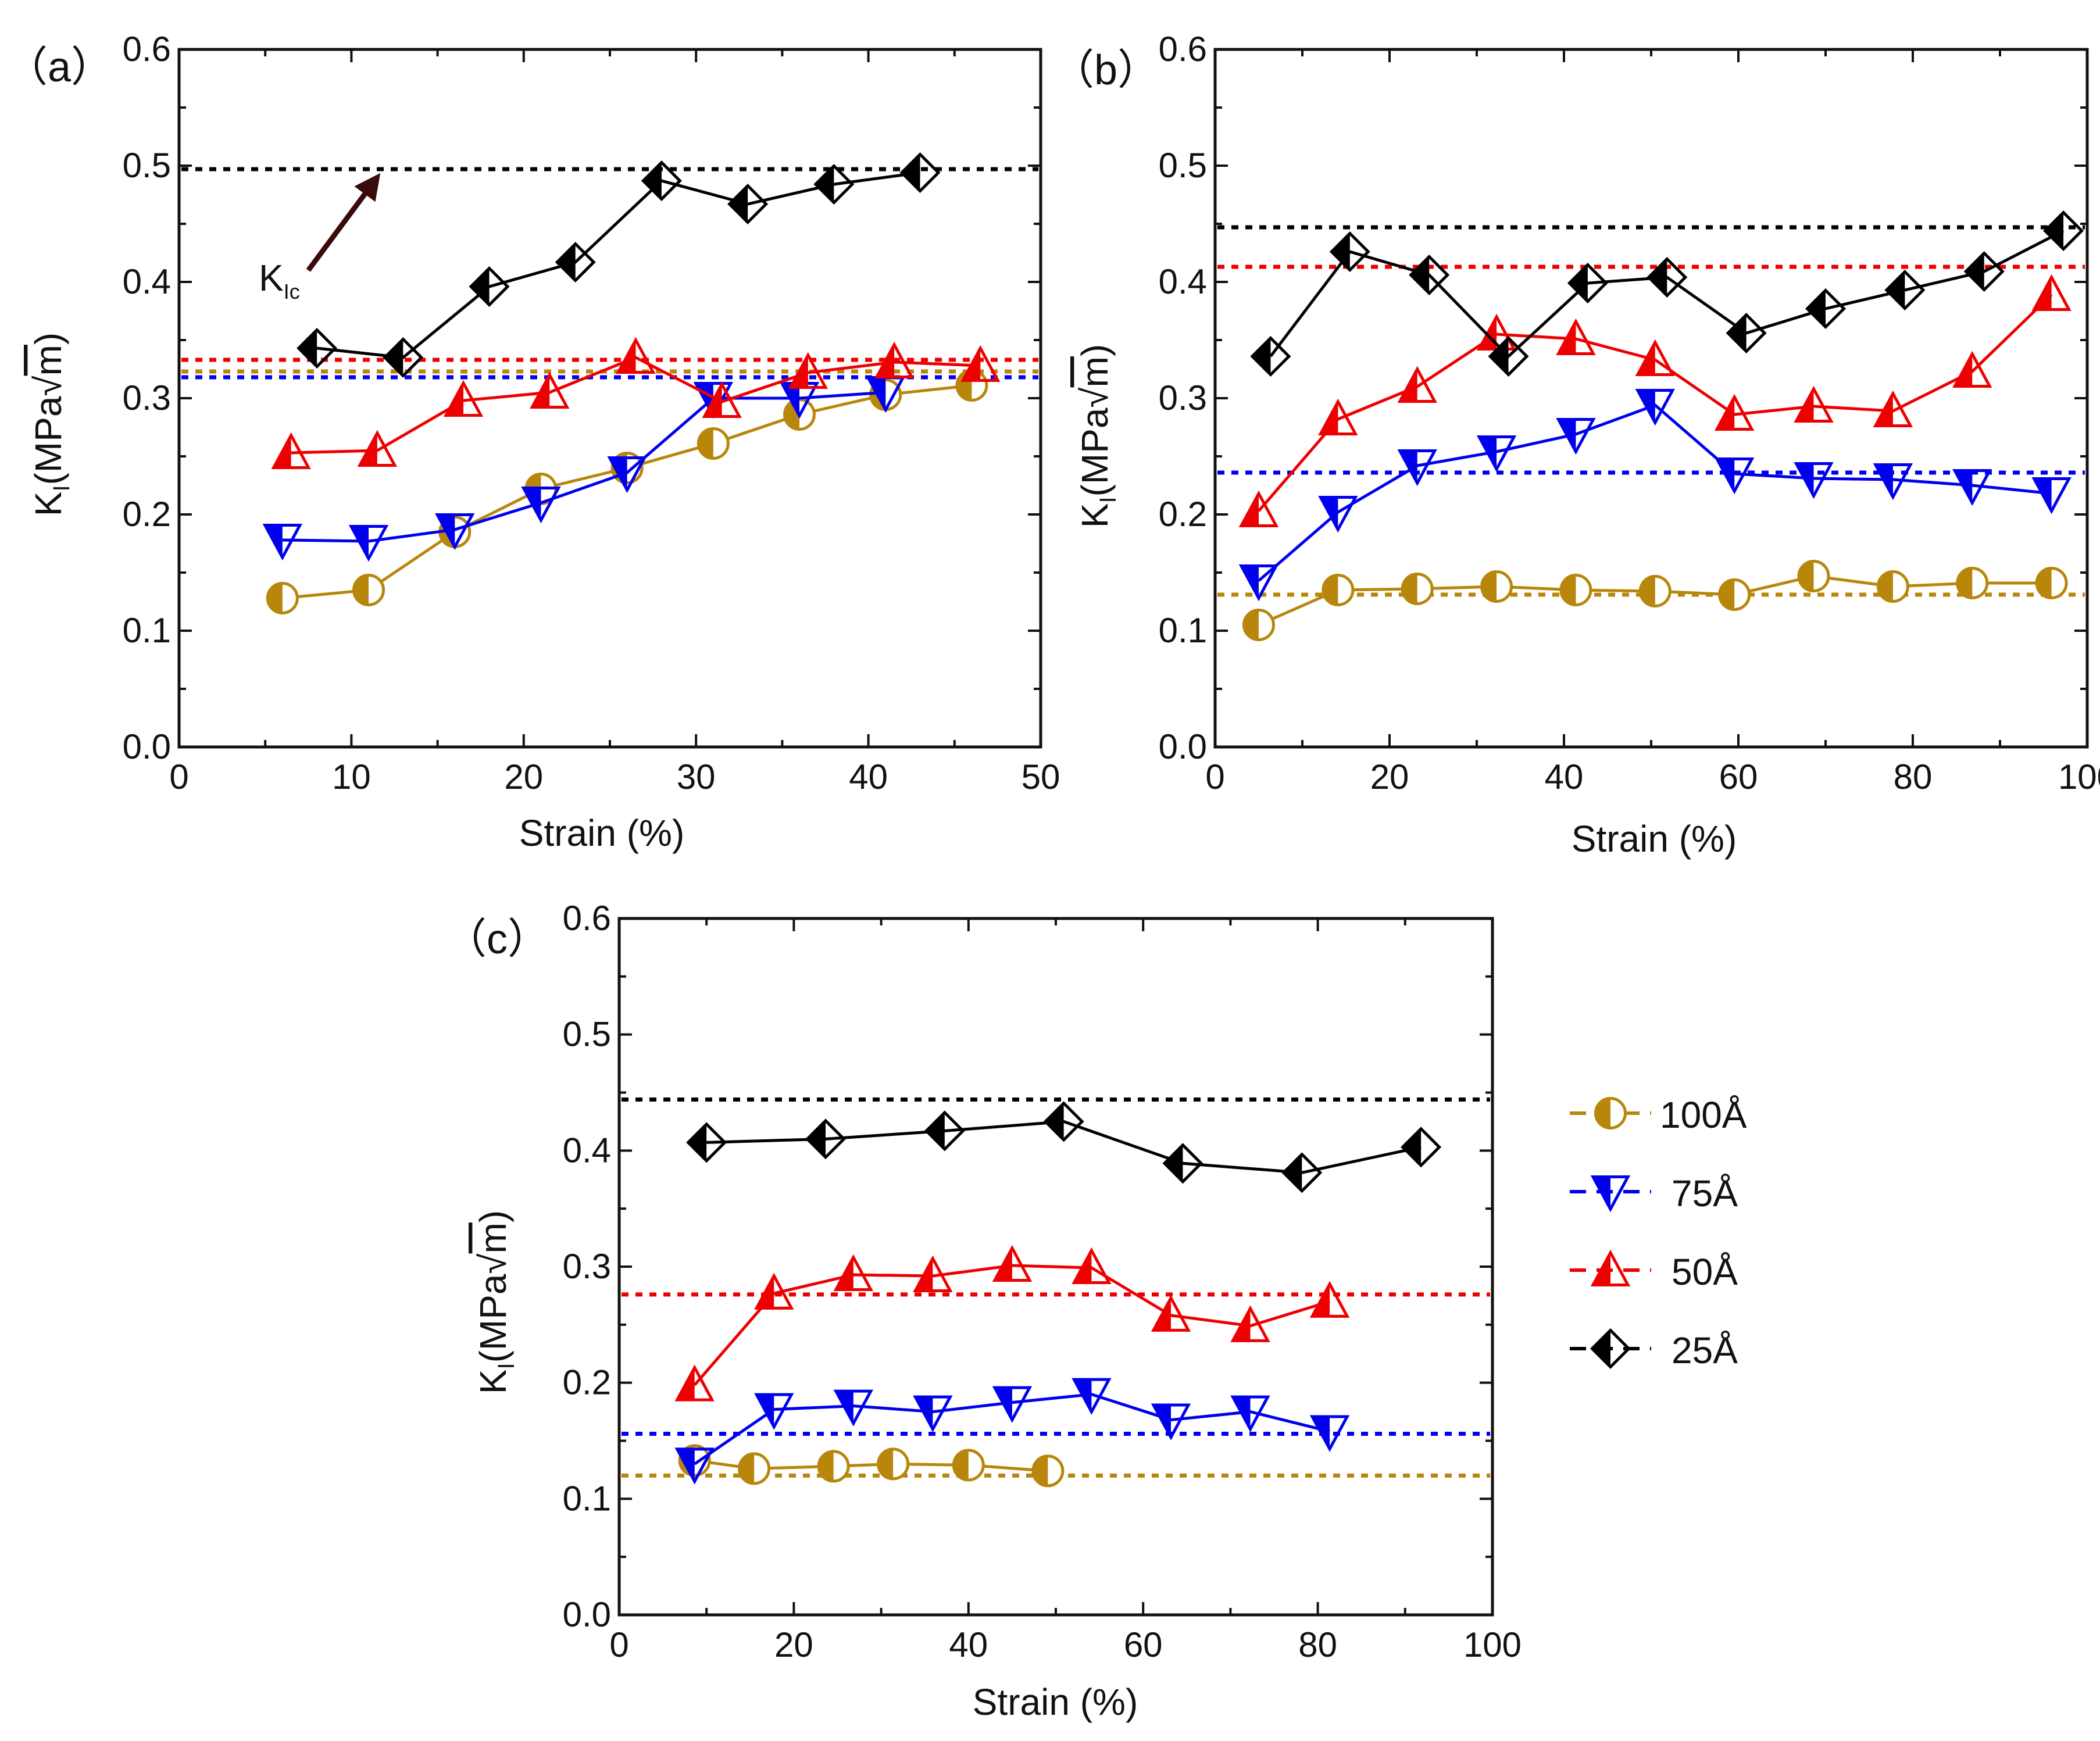  What do you see at coordinates (1705, 1272) in the screenshot?
I see `legend-label-50A: 50Å` at bounding box center [1705, 1272].